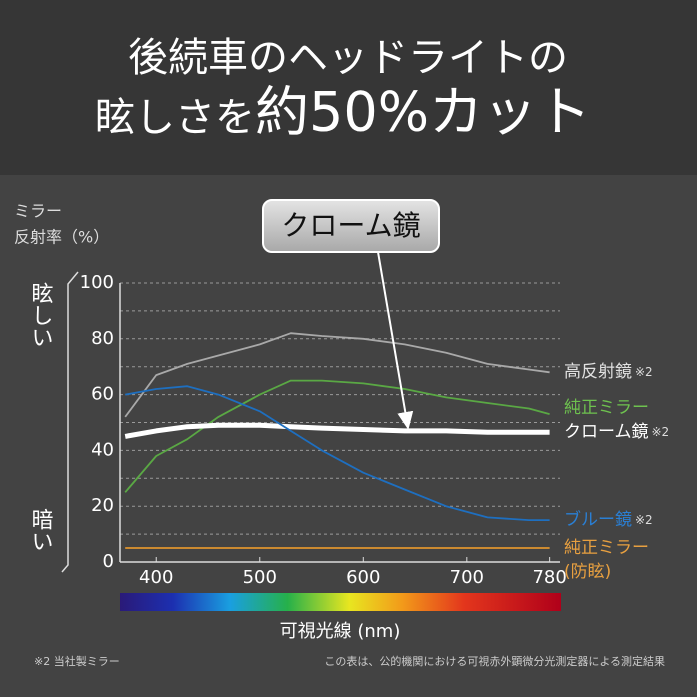 This screenshot has width=697, height=697. Describe the element at coordinates (549, 577) in the screenshot. I see `x-tick-label: 780` at that location.